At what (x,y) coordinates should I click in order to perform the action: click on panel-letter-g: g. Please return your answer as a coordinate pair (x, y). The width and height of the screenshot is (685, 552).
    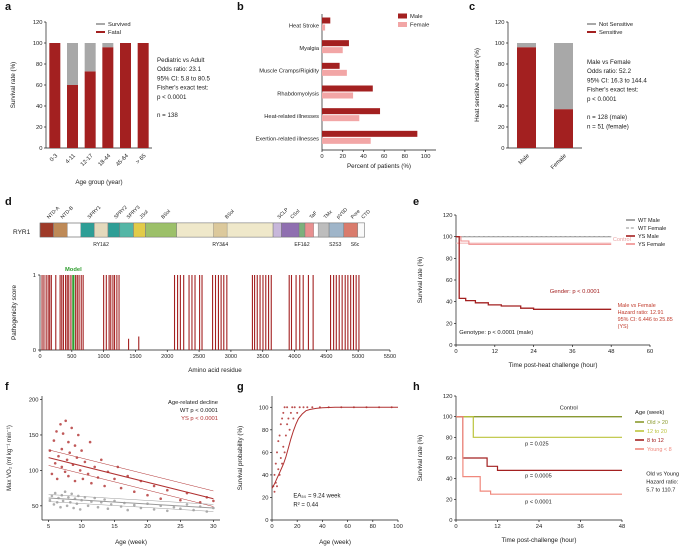
    Looking at the image, I should click on (240, 387).